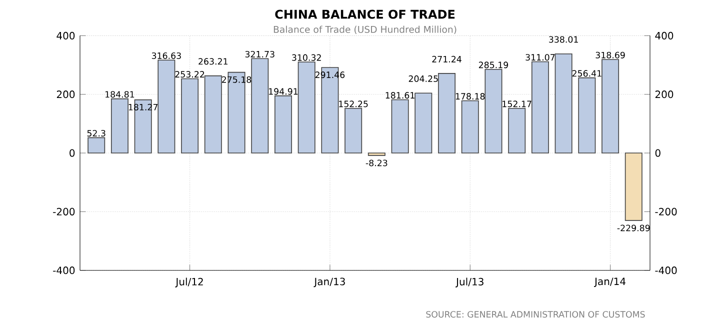  What do you see at coordinates (329, 283) in the screenshot?
I see `x-tick-label: Jan/13` at bounding box center [329, 283].